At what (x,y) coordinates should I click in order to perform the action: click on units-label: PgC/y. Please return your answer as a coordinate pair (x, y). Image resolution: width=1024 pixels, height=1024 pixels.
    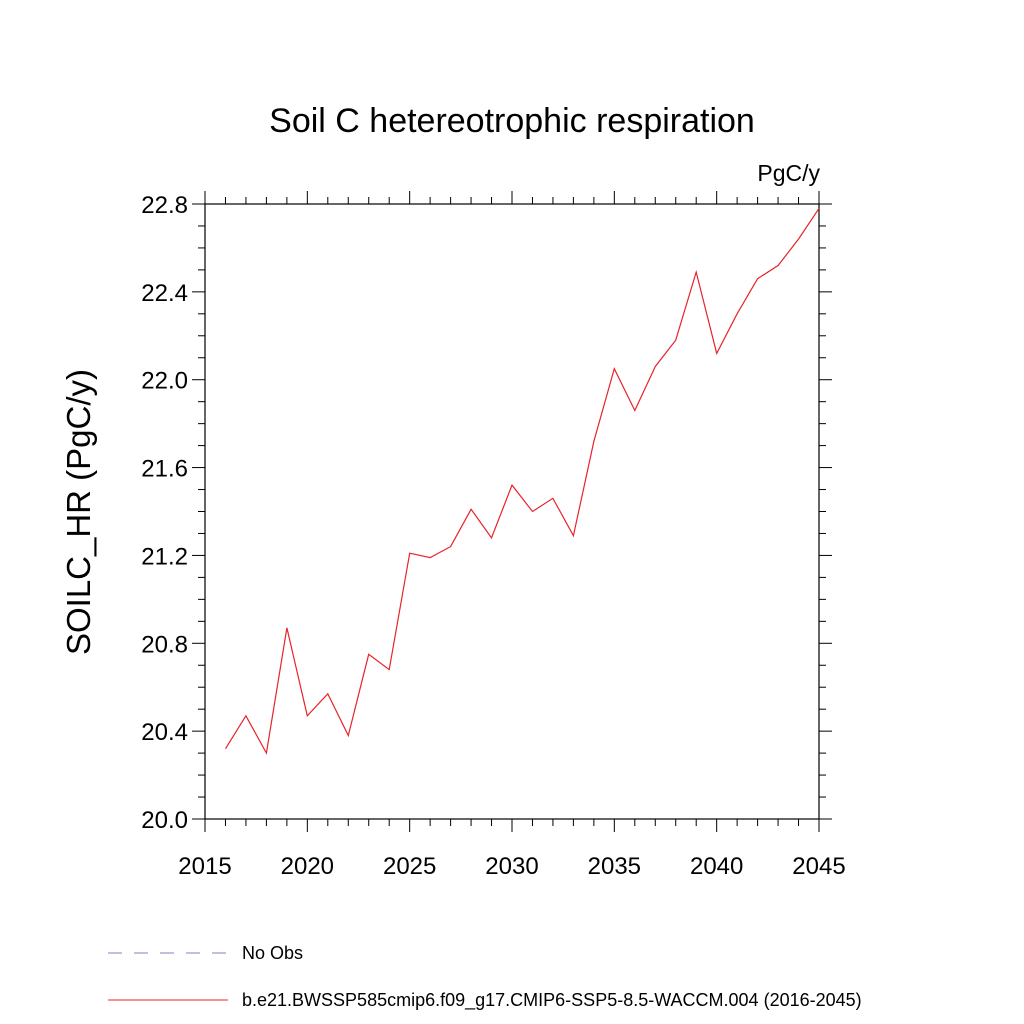
    Looking at the image, I should click on (788, 173).